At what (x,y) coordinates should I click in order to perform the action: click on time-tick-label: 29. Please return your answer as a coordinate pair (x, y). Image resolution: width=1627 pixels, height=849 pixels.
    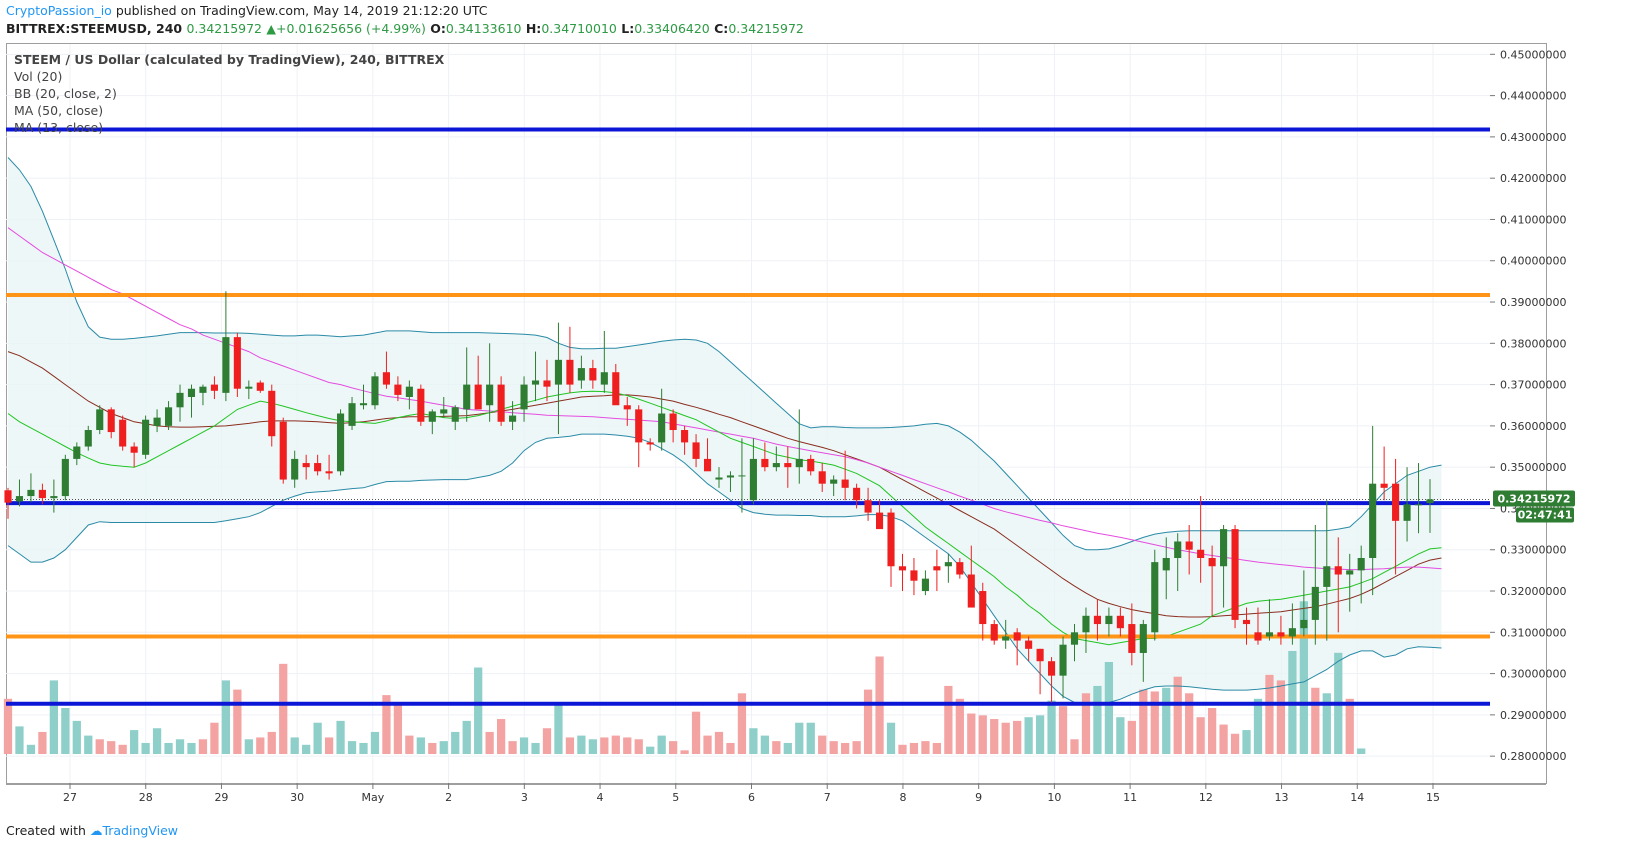
    Looking at the image, I should click on (221, 797).